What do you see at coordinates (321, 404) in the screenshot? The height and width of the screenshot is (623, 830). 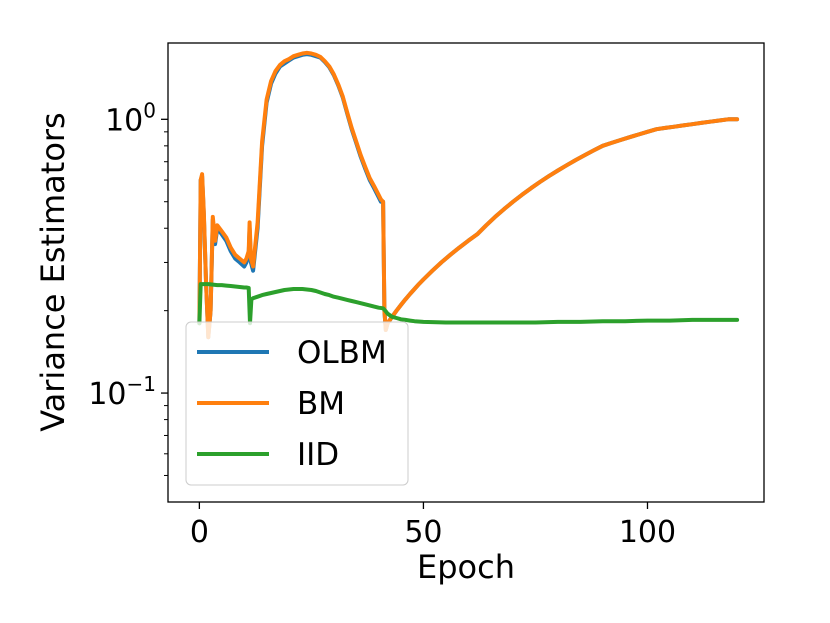 I see `legend-label-bm: BM` at bounding box center [321, 404].